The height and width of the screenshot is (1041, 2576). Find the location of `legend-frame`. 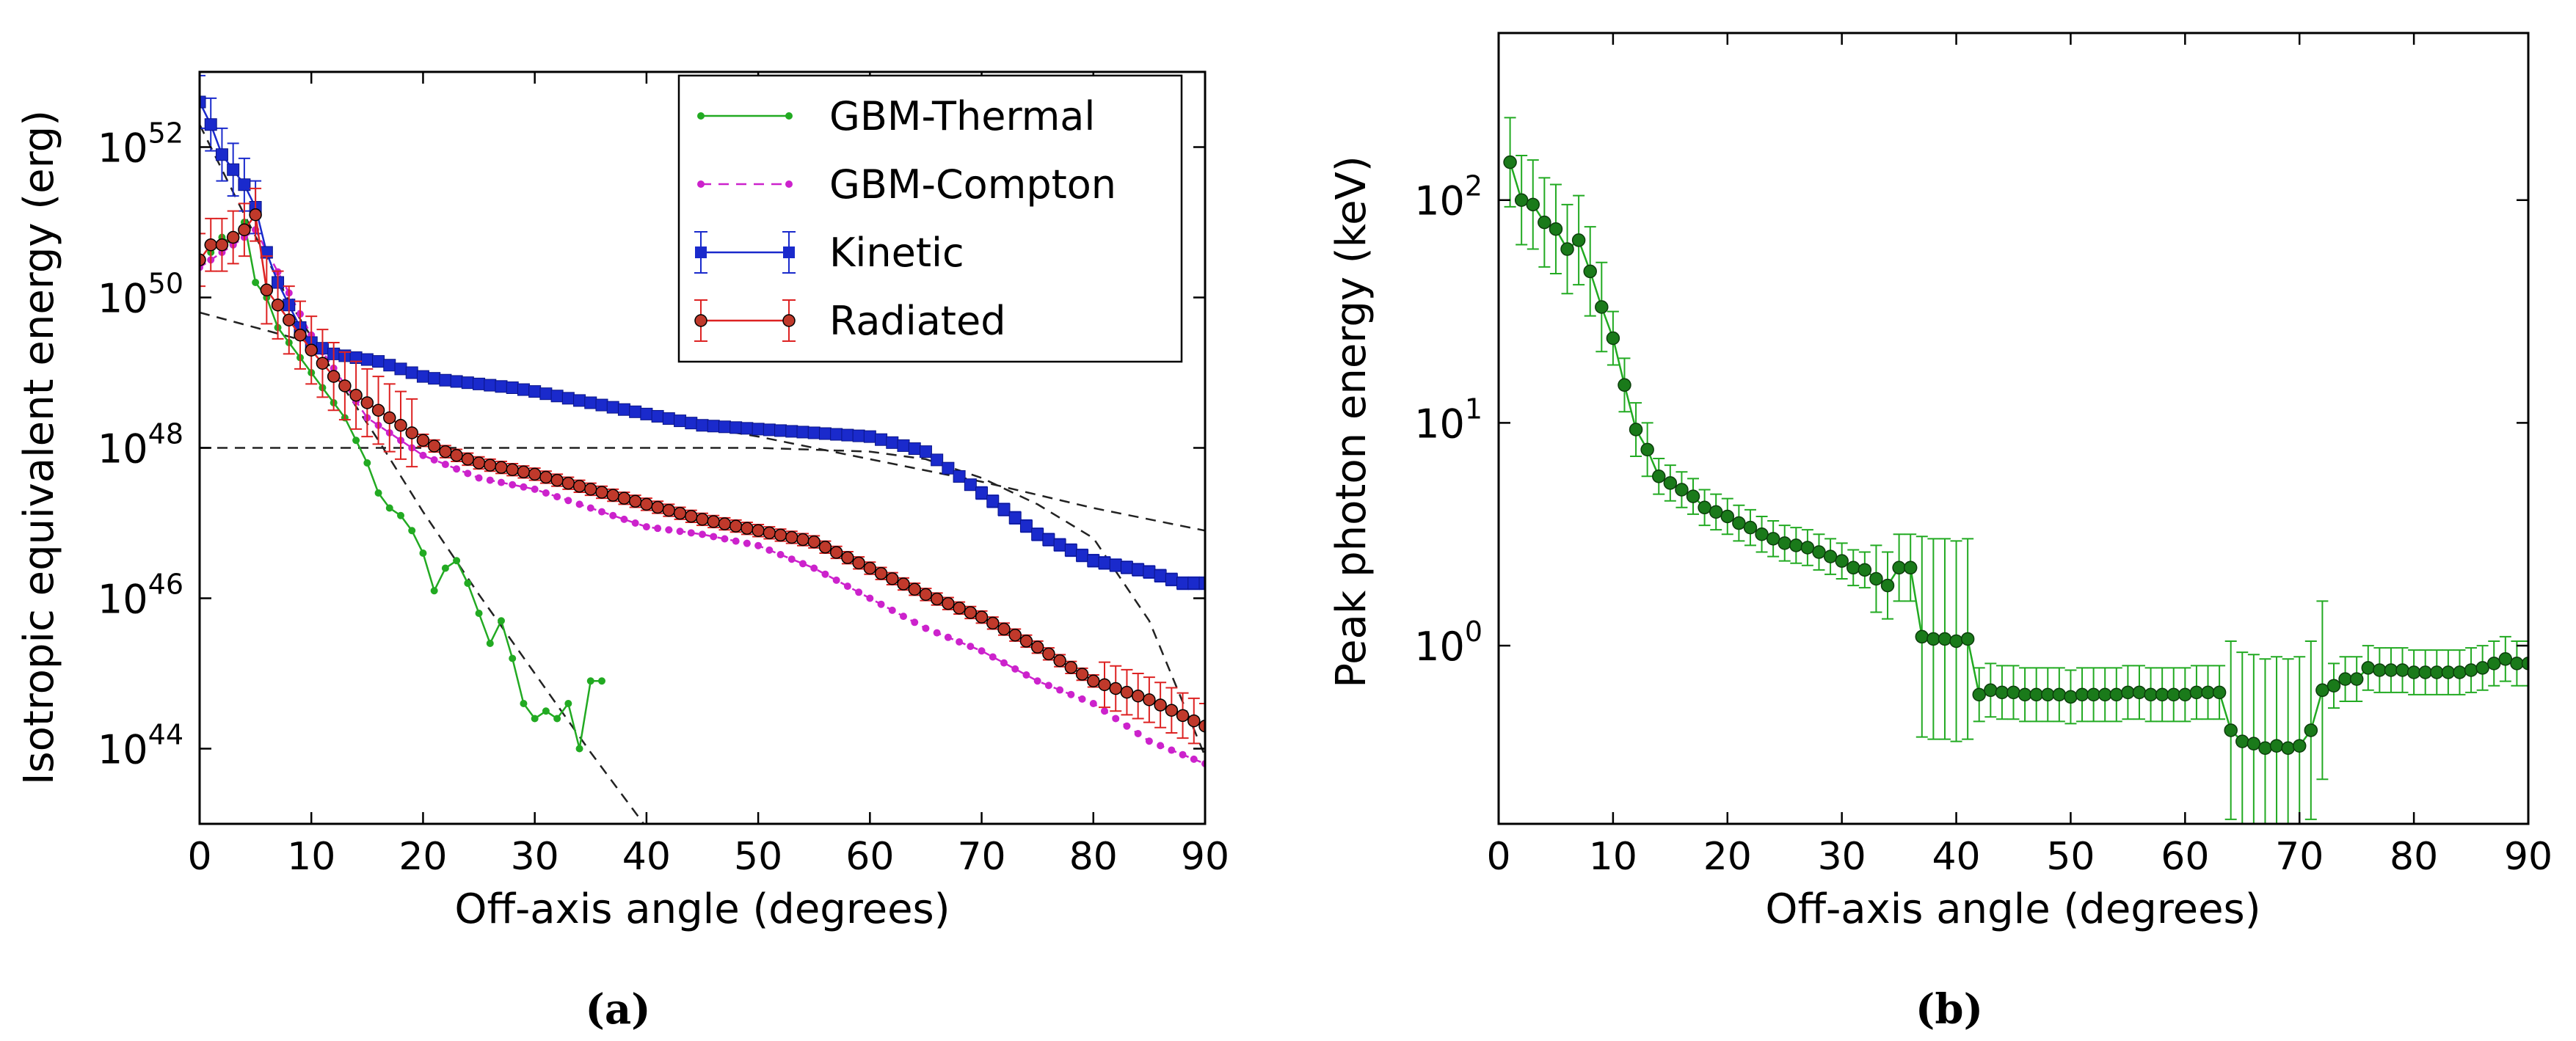

legend-frame is located at coordinates (930, 218).